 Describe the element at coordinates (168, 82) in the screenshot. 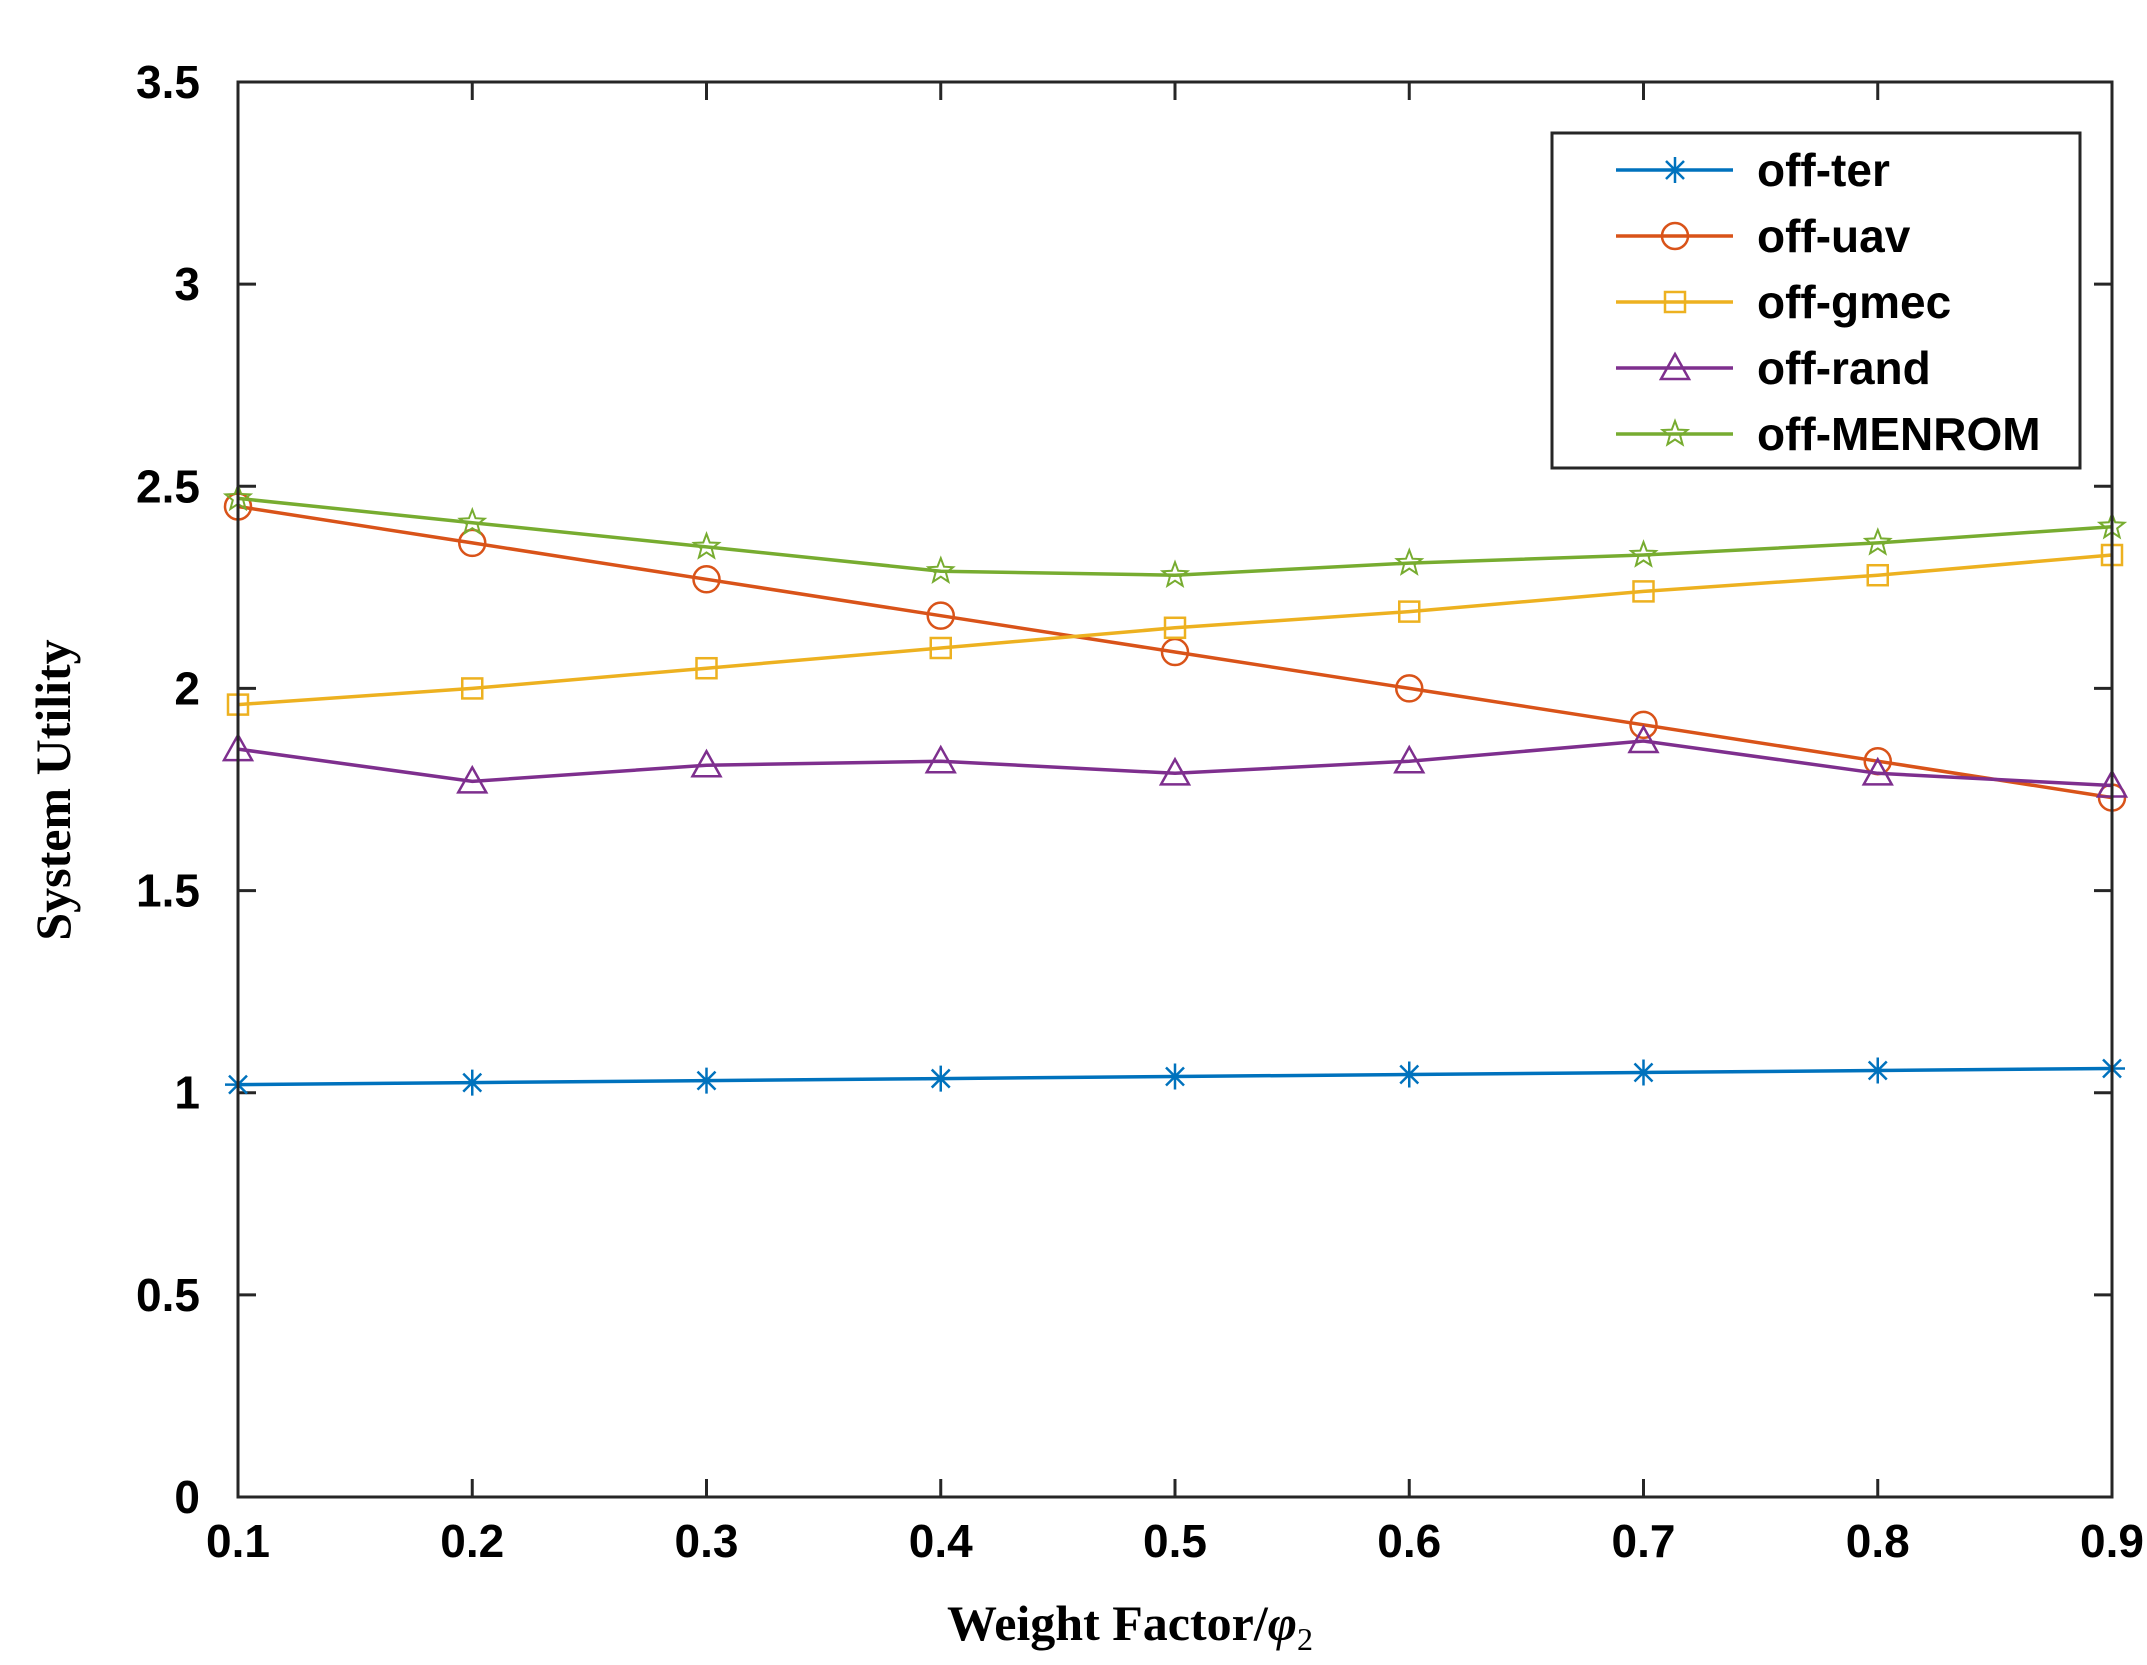

I see `y-tick-label: 3.5` at that location.